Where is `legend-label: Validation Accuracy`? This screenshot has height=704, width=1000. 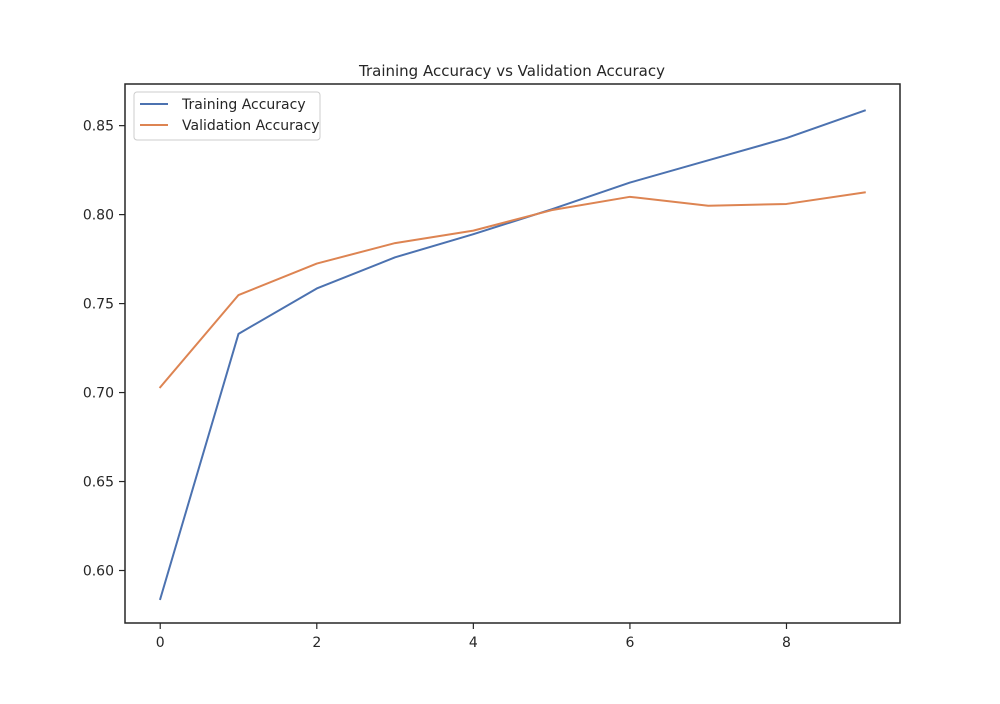 legend-label: Validation Accuracy is located at coordinates (251, 126).